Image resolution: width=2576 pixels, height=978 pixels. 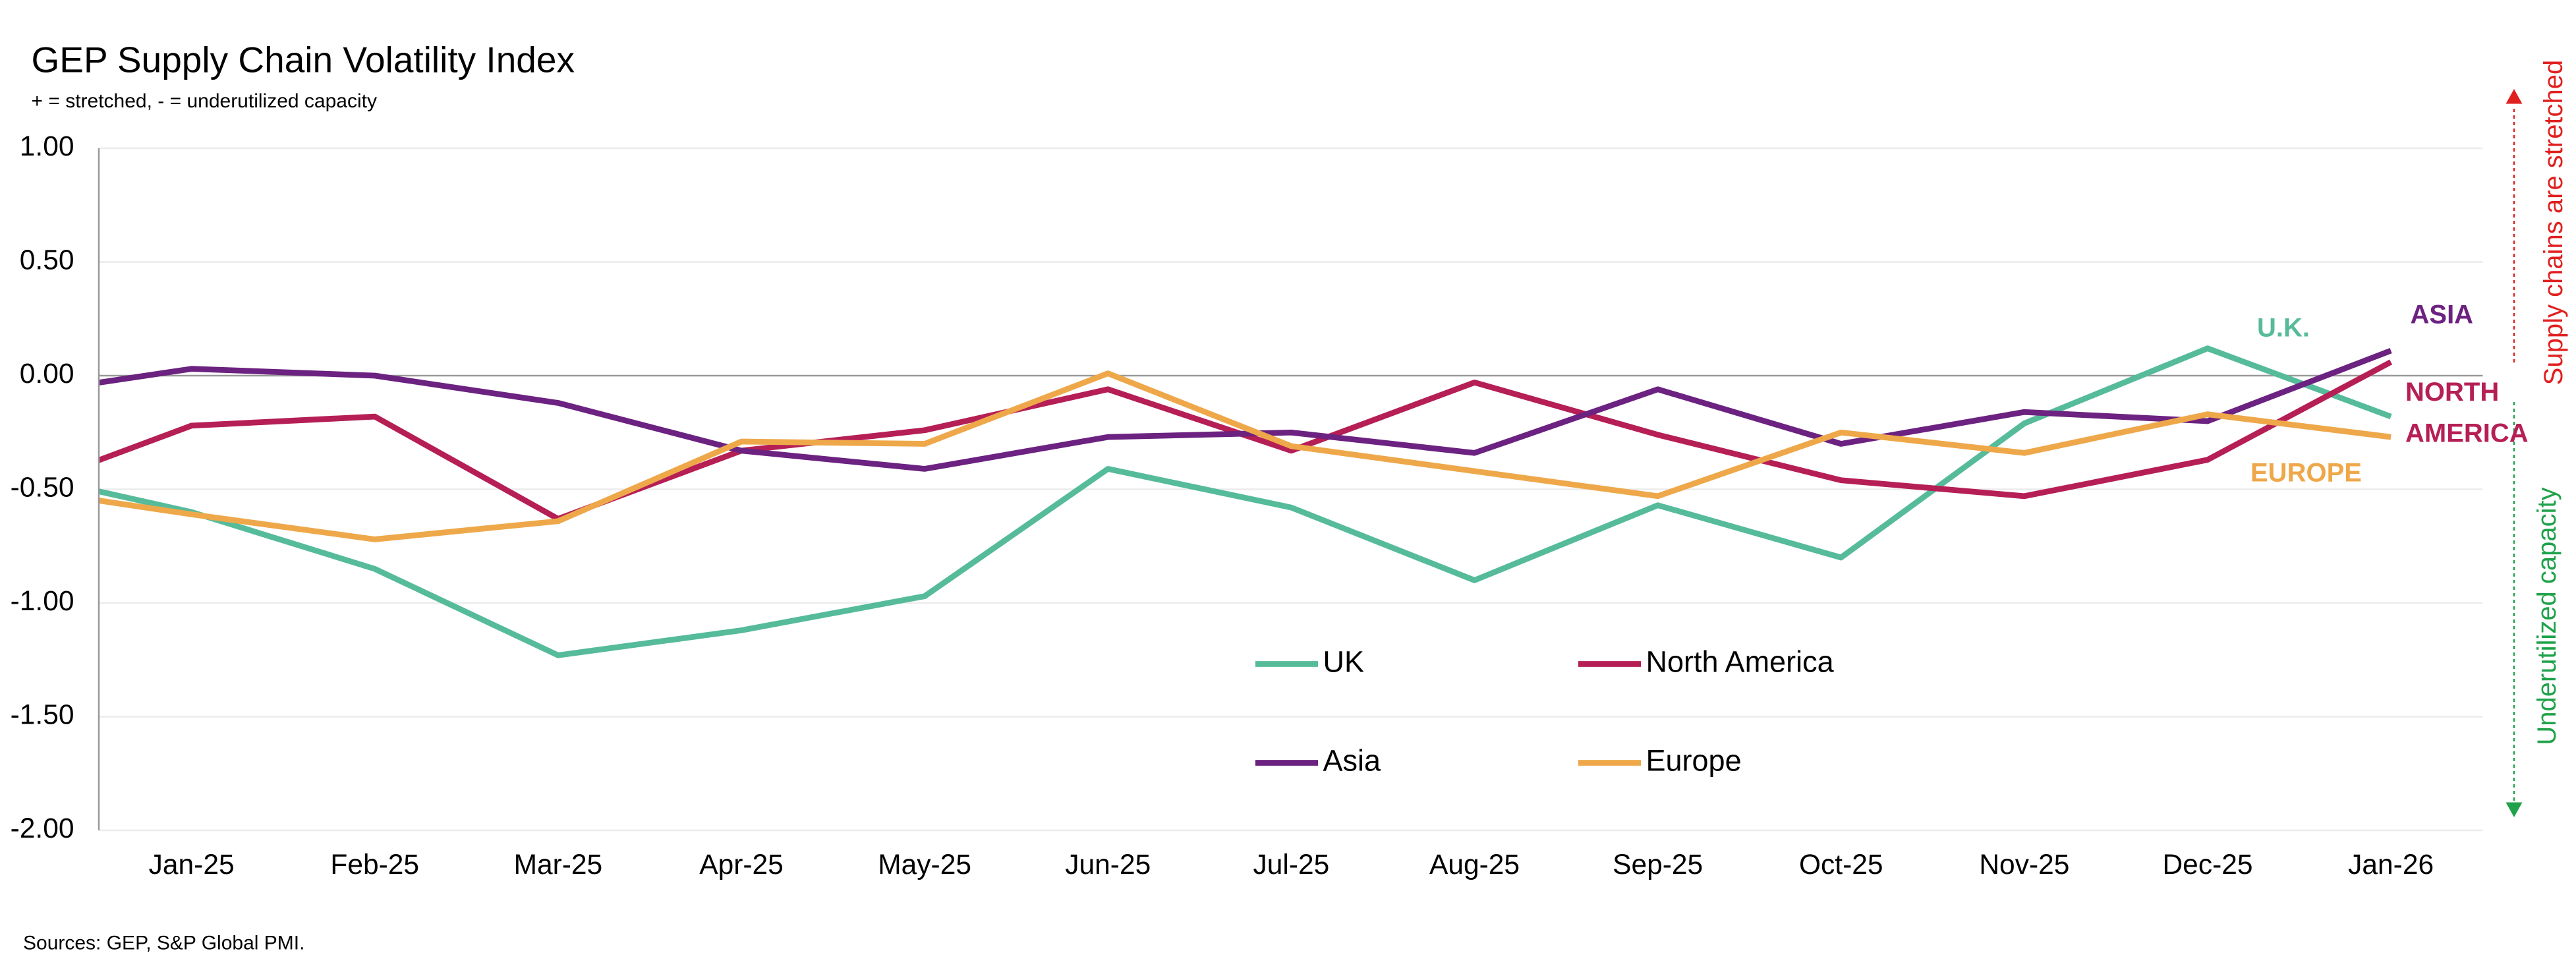 What do you see at coordinates (47, 260) in the screenshot?
I see `y-tick-label: 0.50` at bounding box center [47, 260].